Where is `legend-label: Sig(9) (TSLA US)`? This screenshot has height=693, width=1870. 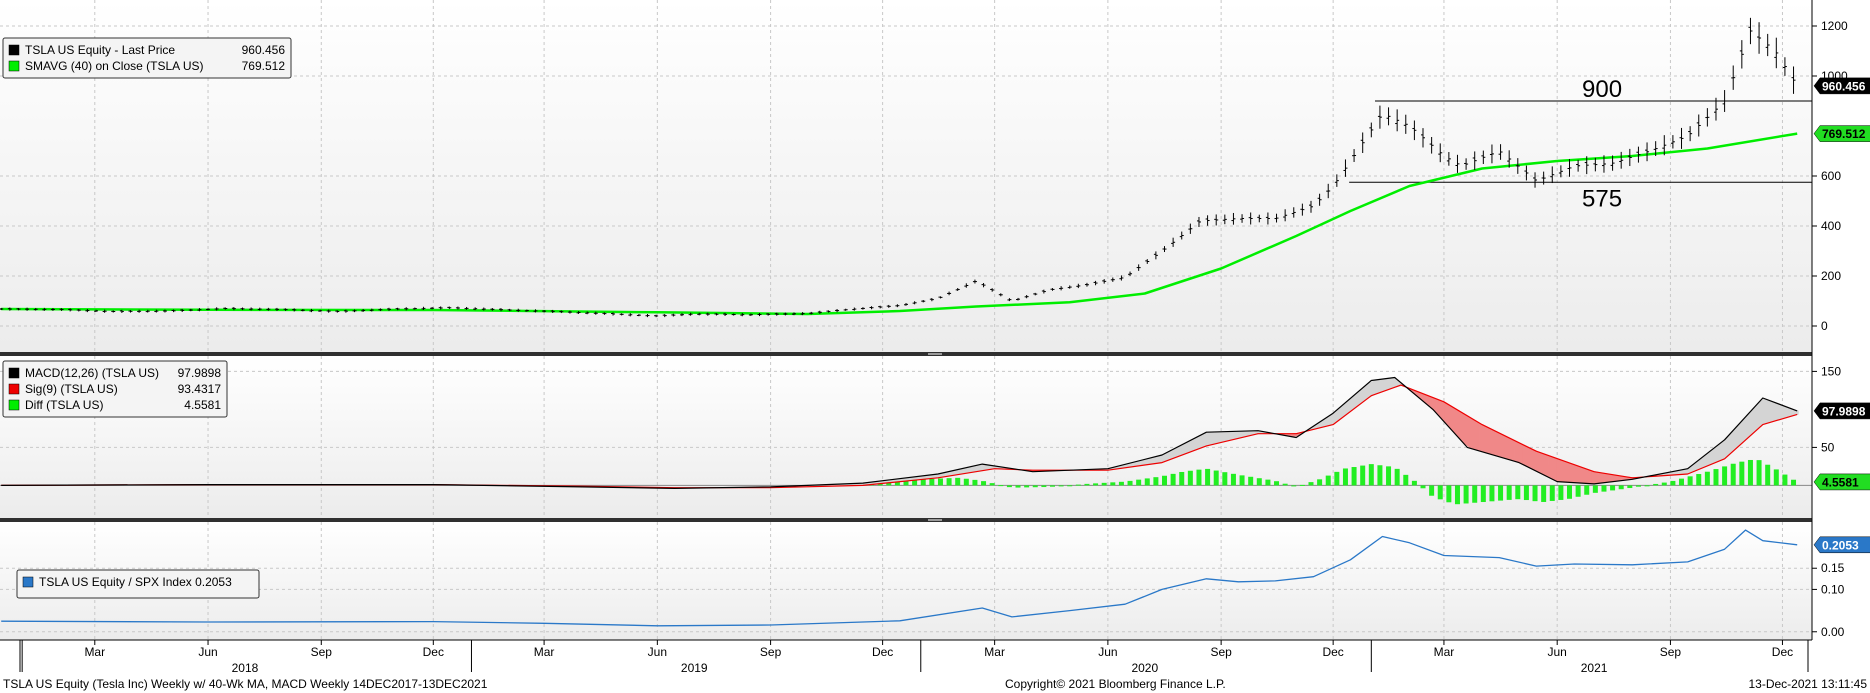
legend-label: Sig(9) (TSLA US) is located at coordinates (71, 389).